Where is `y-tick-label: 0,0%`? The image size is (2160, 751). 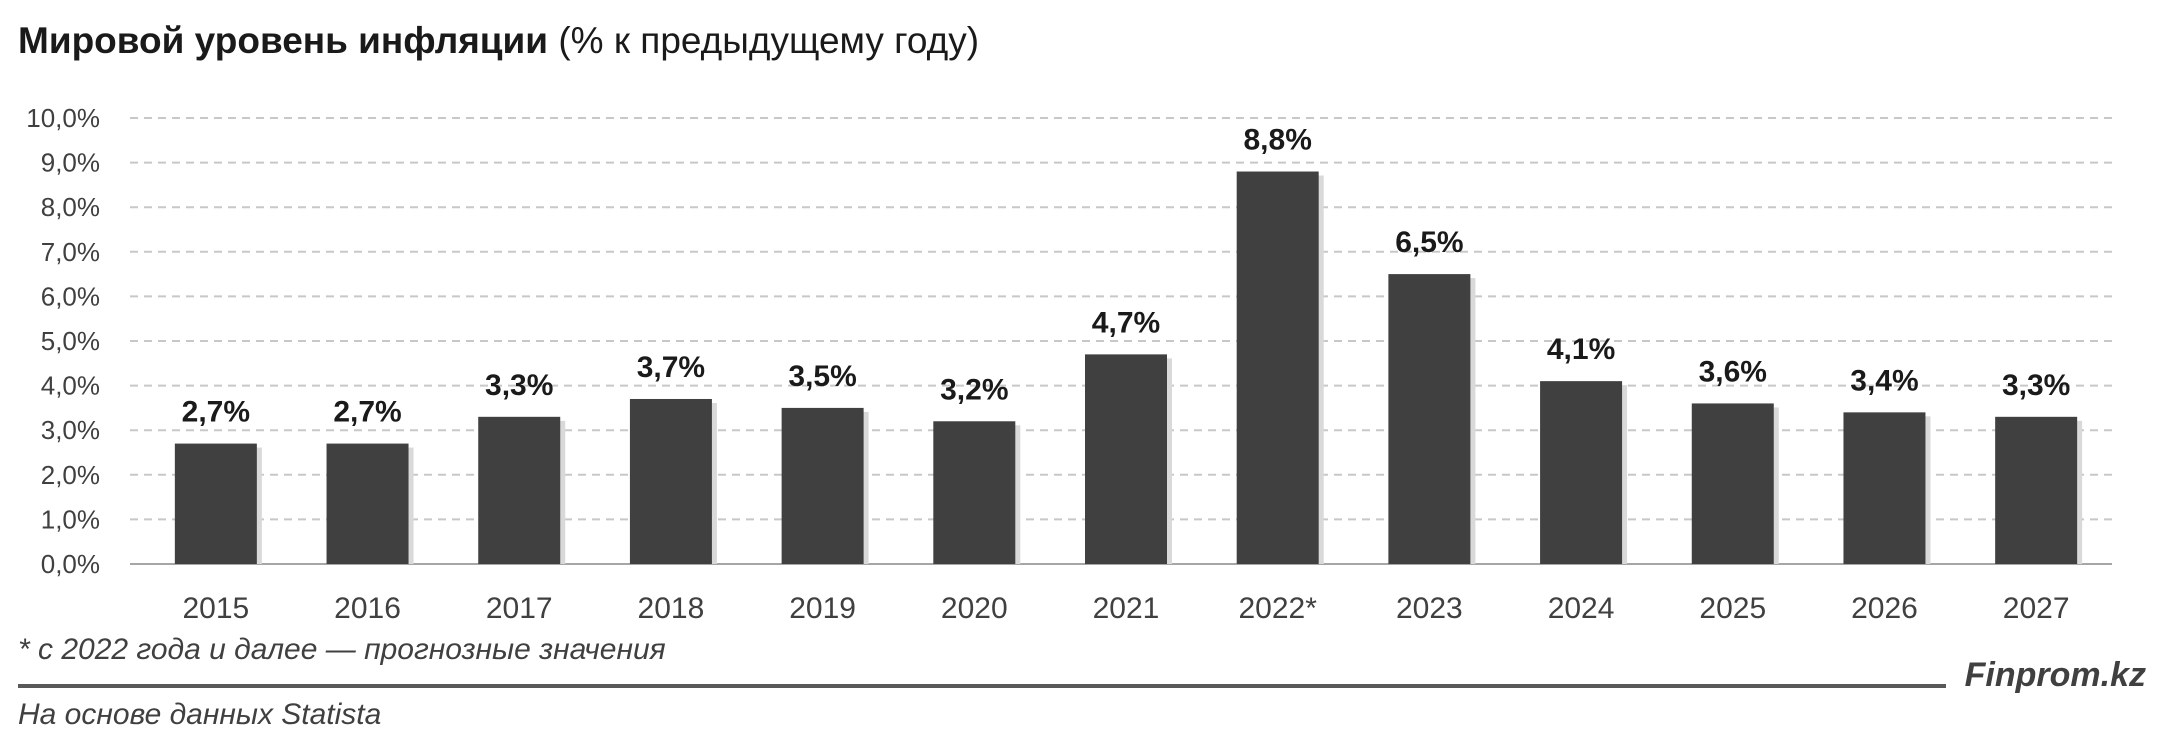
y-tick-label: 0,0% is located at coordinates (70, 564).